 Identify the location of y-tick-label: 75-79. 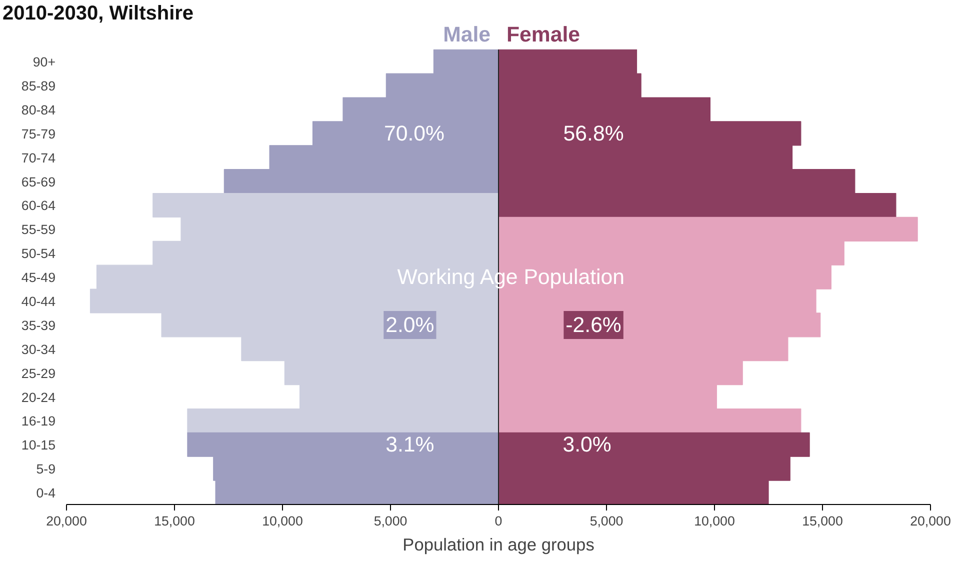
(38, 134).